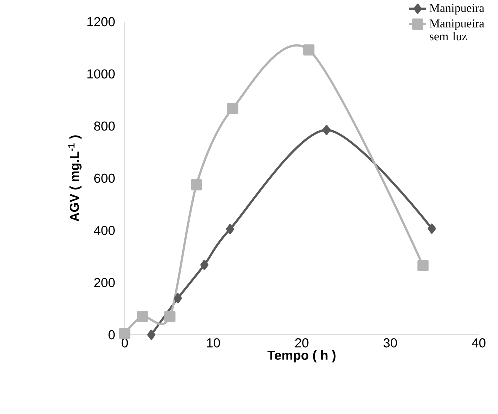 This screenshot has height=414, width=498. What do you see at coordinates (104, 231) in the screenshot?
I see `y-tick-label: 400` at bounding box center [104, 231].